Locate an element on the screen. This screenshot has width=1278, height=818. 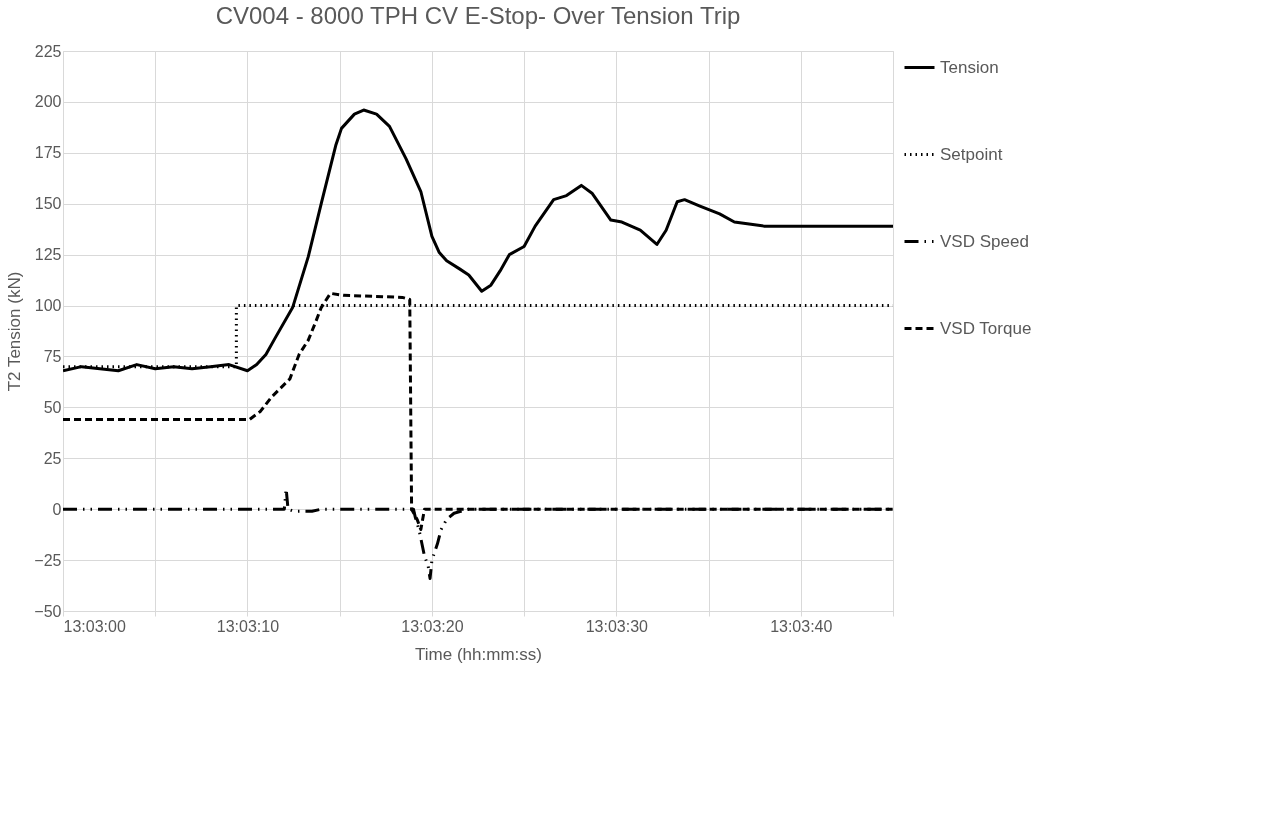
y-tick-label: 175 is located at coordinates (48, 153).